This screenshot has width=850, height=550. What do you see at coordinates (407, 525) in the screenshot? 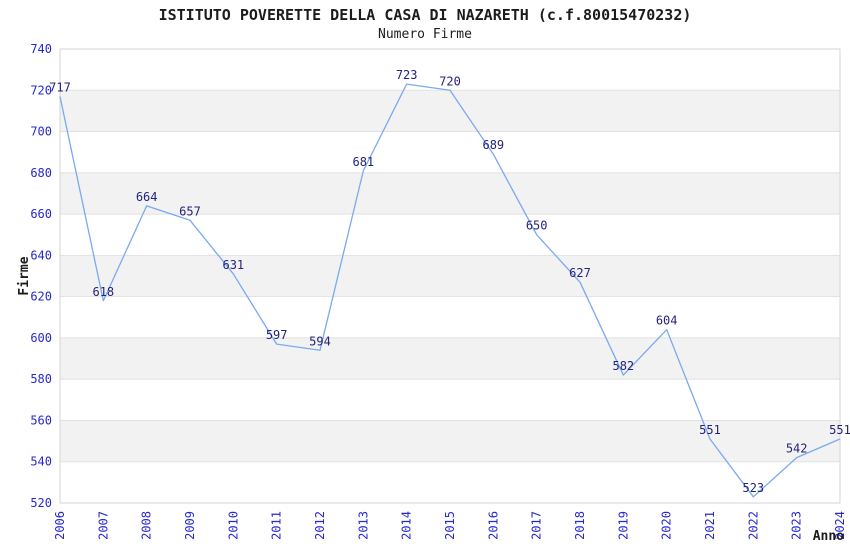
I see `x-tick-label: 2014` at bounding box center [407, 525].